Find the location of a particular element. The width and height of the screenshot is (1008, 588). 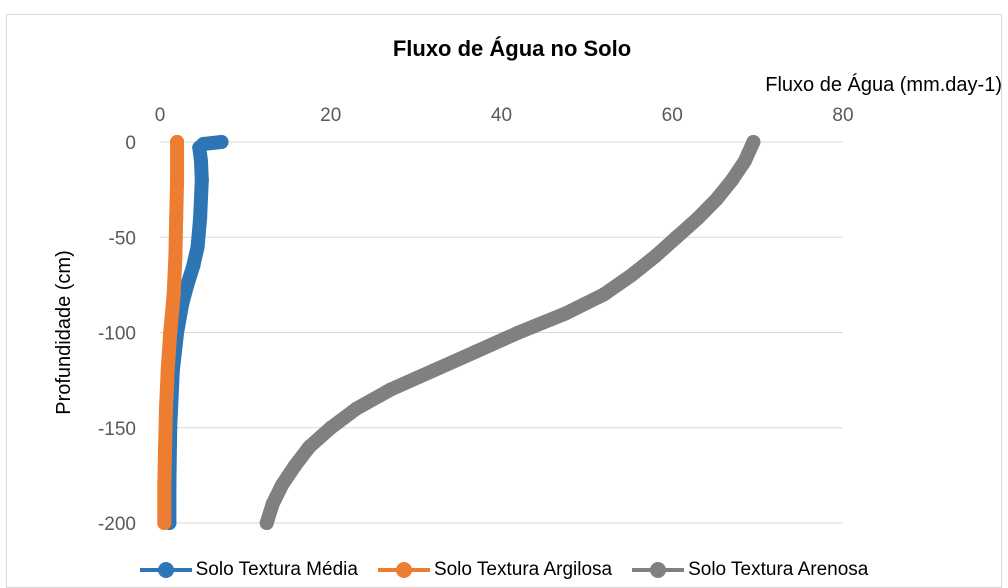

legend-item-arenosa: Solo Textura Arenosa is located at coordinates (750, 570).